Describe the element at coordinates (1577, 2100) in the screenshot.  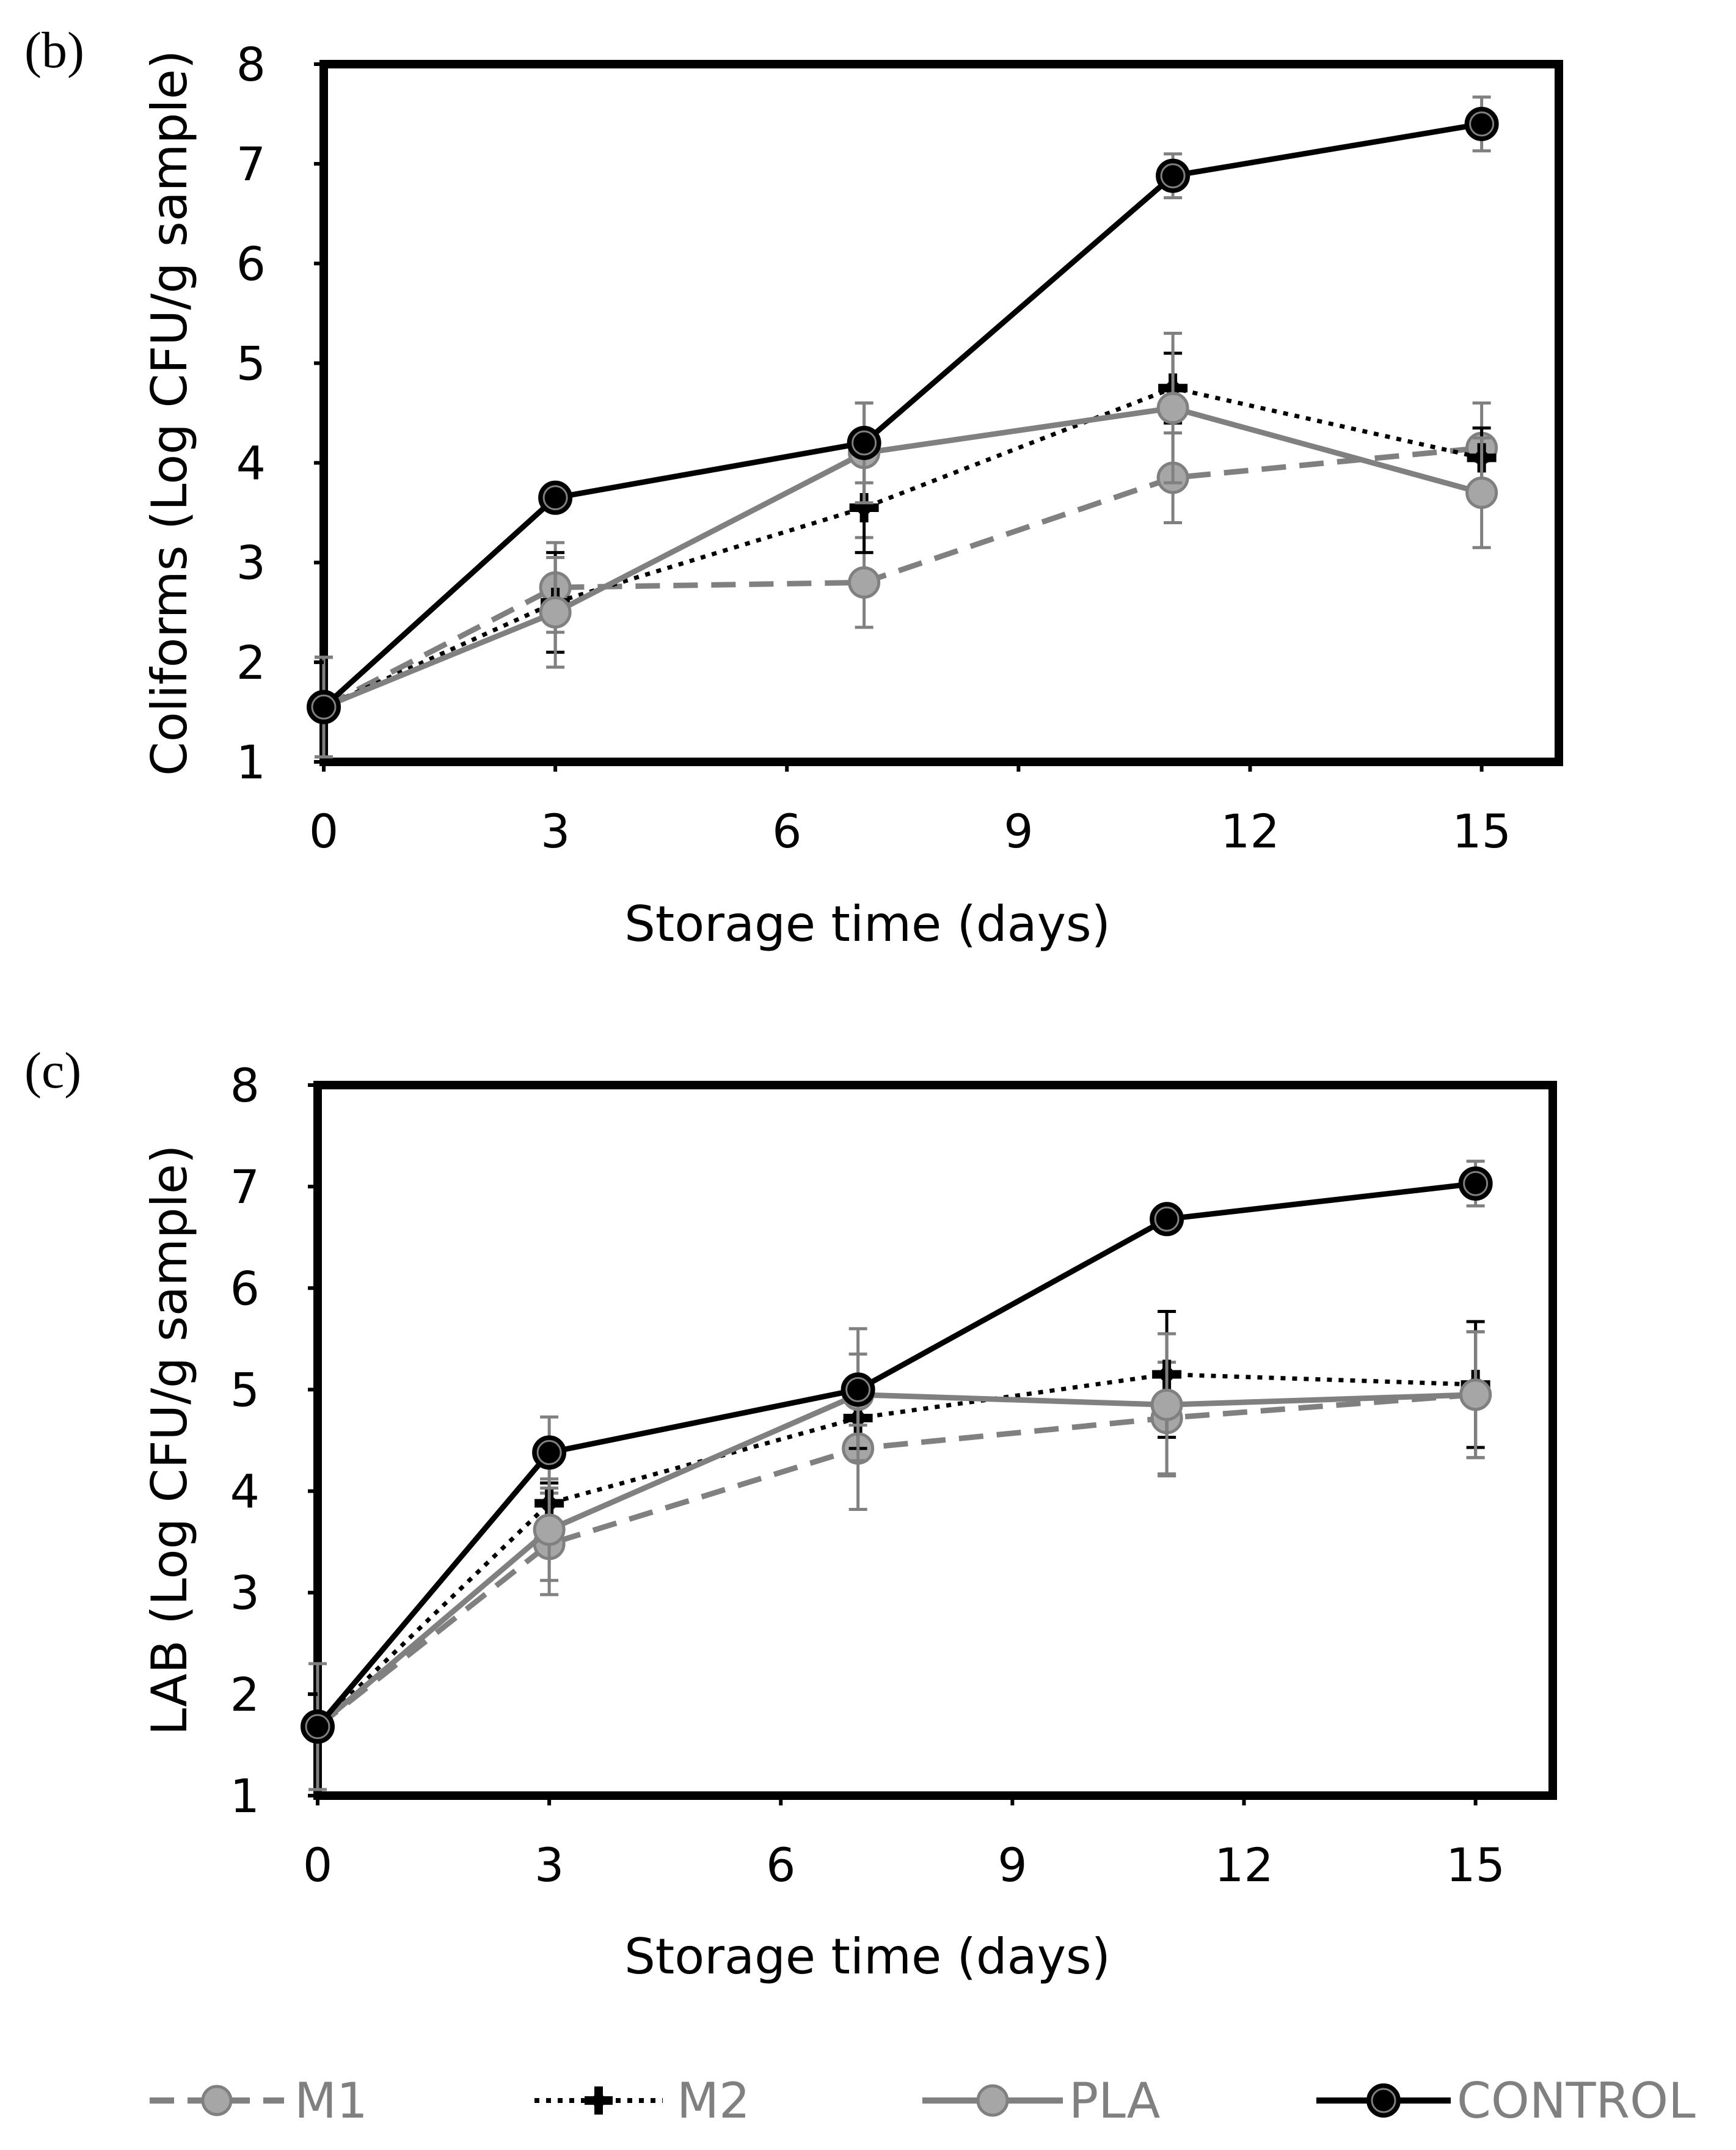
I see `legend-label-control: CONTROL` at that location.